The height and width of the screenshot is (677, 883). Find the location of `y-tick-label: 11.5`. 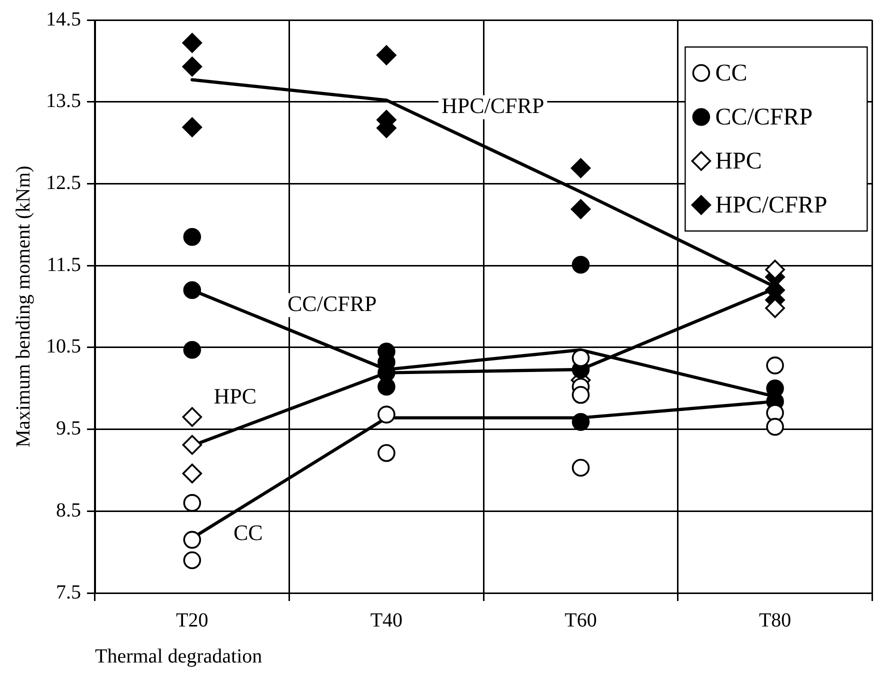

y-tick-label: 11.5 is located at coordinates (63, 265).